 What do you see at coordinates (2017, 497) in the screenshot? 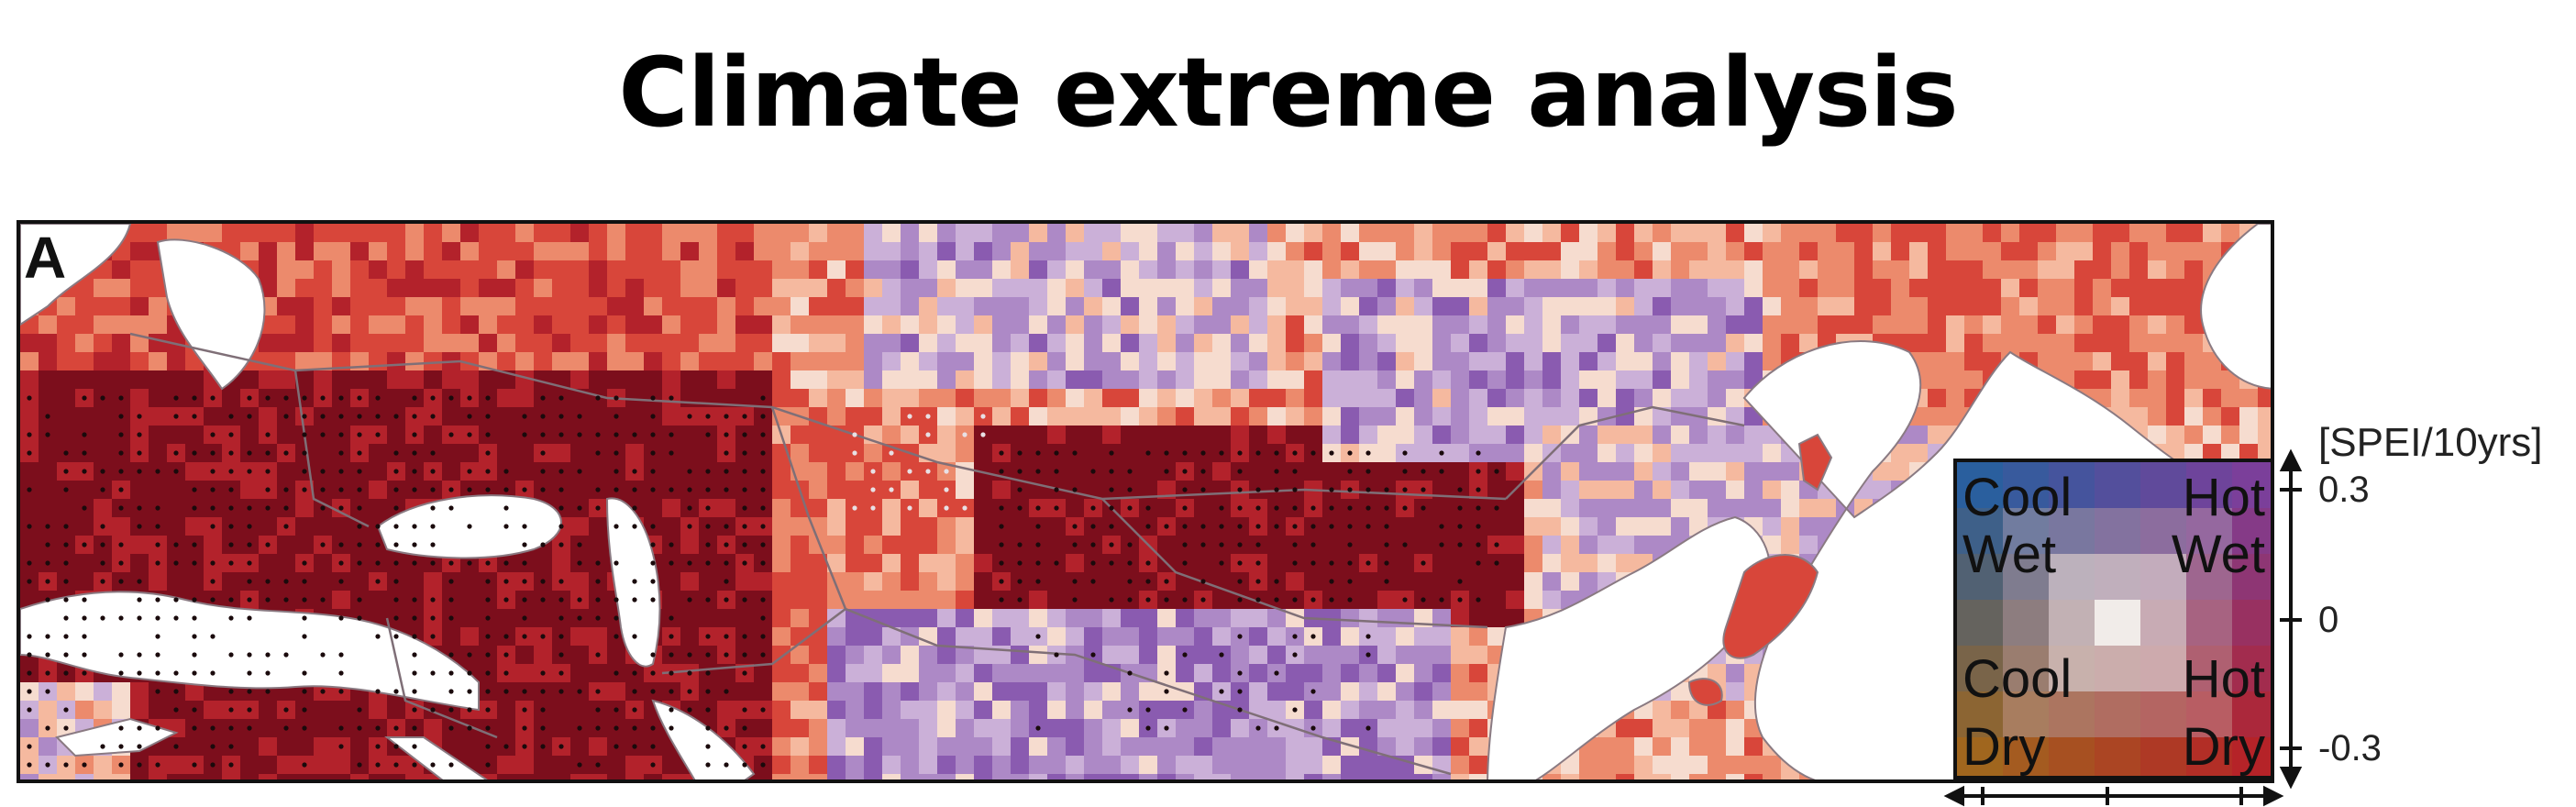
I see `legend-cool-wet-line1: Cool` at bounding box center [2017, 497].